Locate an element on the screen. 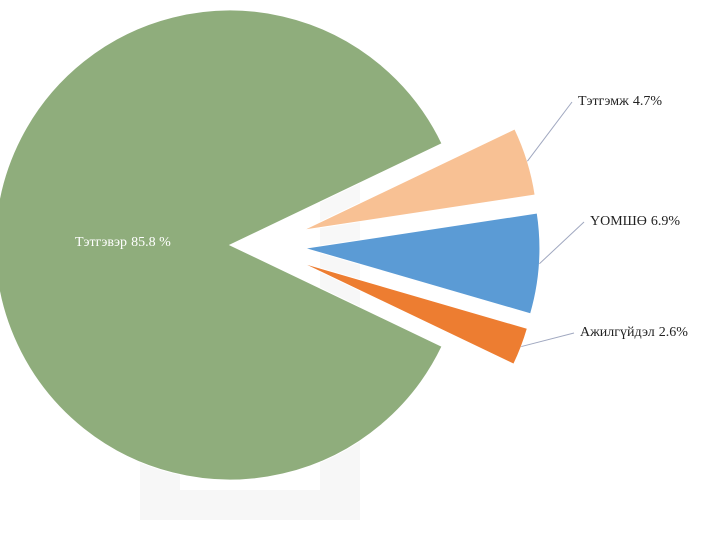 This screenshot has height=554, width=722. data-label: Тэтгэмж 4.7% is located at coordinates (620, 101).